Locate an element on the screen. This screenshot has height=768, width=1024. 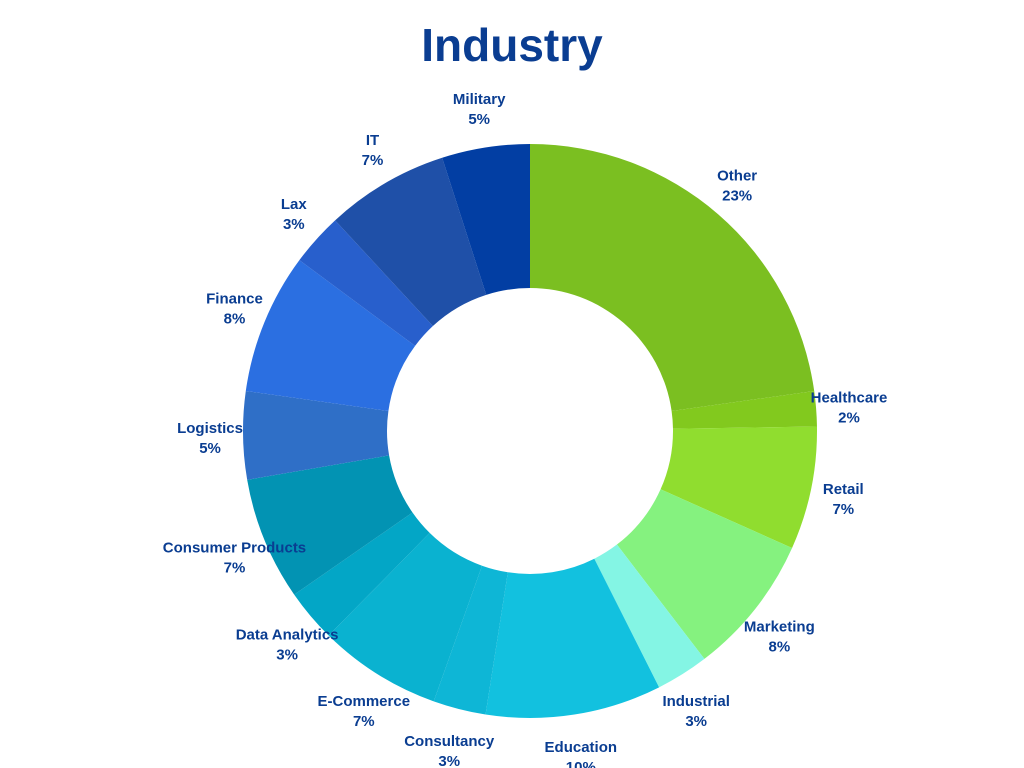
slice-pct-education: 10% is located at coordinates (581, 763).